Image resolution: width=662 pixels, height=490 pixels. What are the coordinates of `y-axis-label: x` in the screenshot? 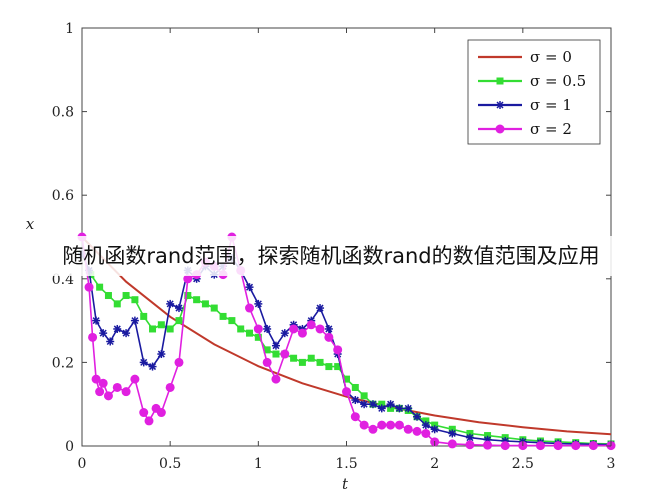 It's located at (30, 224).